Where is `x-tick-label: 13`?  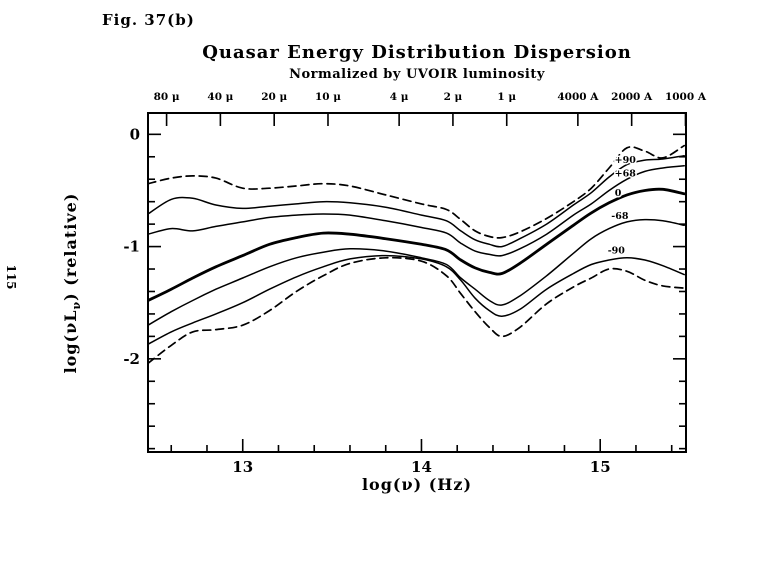
x-tick-label: 13 is located at coordinates (242, 467).